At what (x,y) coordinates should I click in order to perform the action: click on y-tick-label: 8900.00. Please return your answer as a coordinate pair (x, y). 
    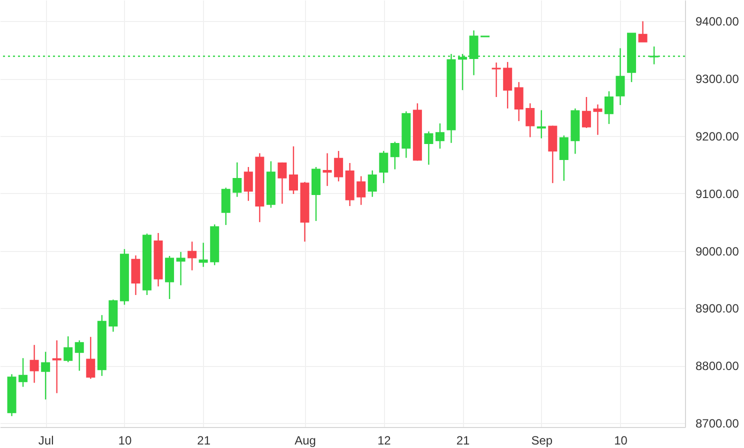
    Looking at the image, I should click on (718, 309).